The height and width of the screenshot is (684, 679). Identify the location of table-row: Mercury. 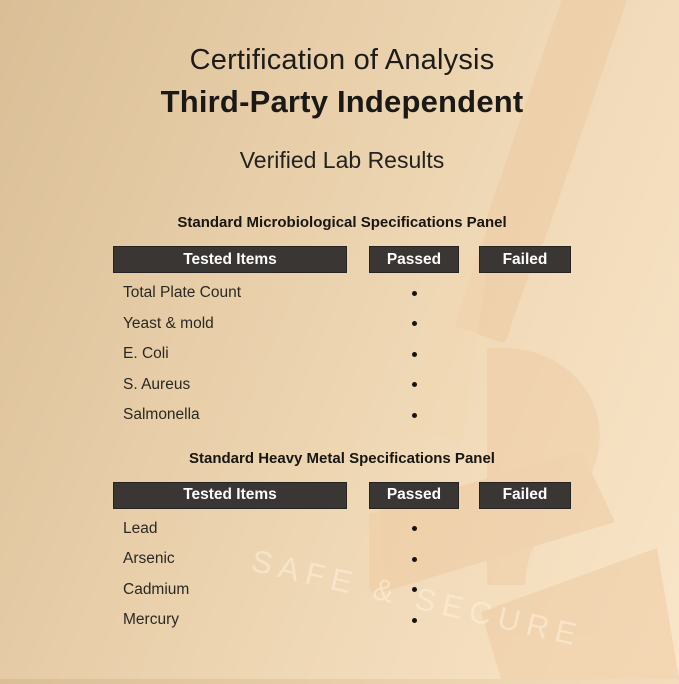
(342, 620).